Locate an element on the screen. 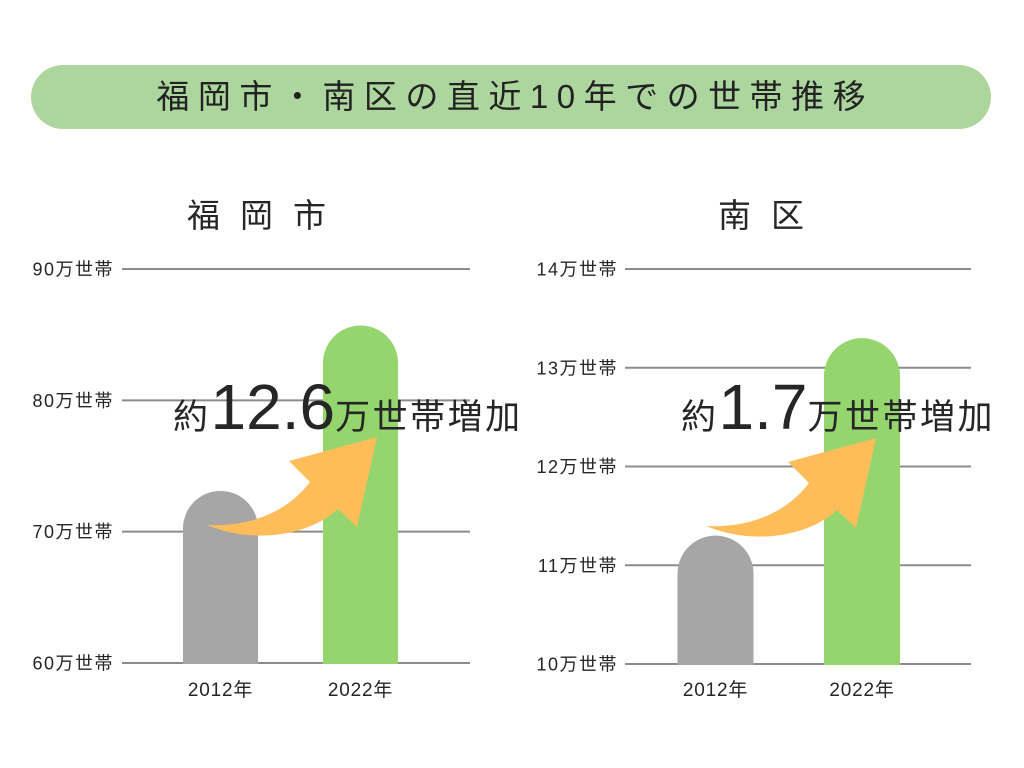  title-banner: 福岡市・南区の直近10年での世帯推移 is located at coordinates (511, 97).